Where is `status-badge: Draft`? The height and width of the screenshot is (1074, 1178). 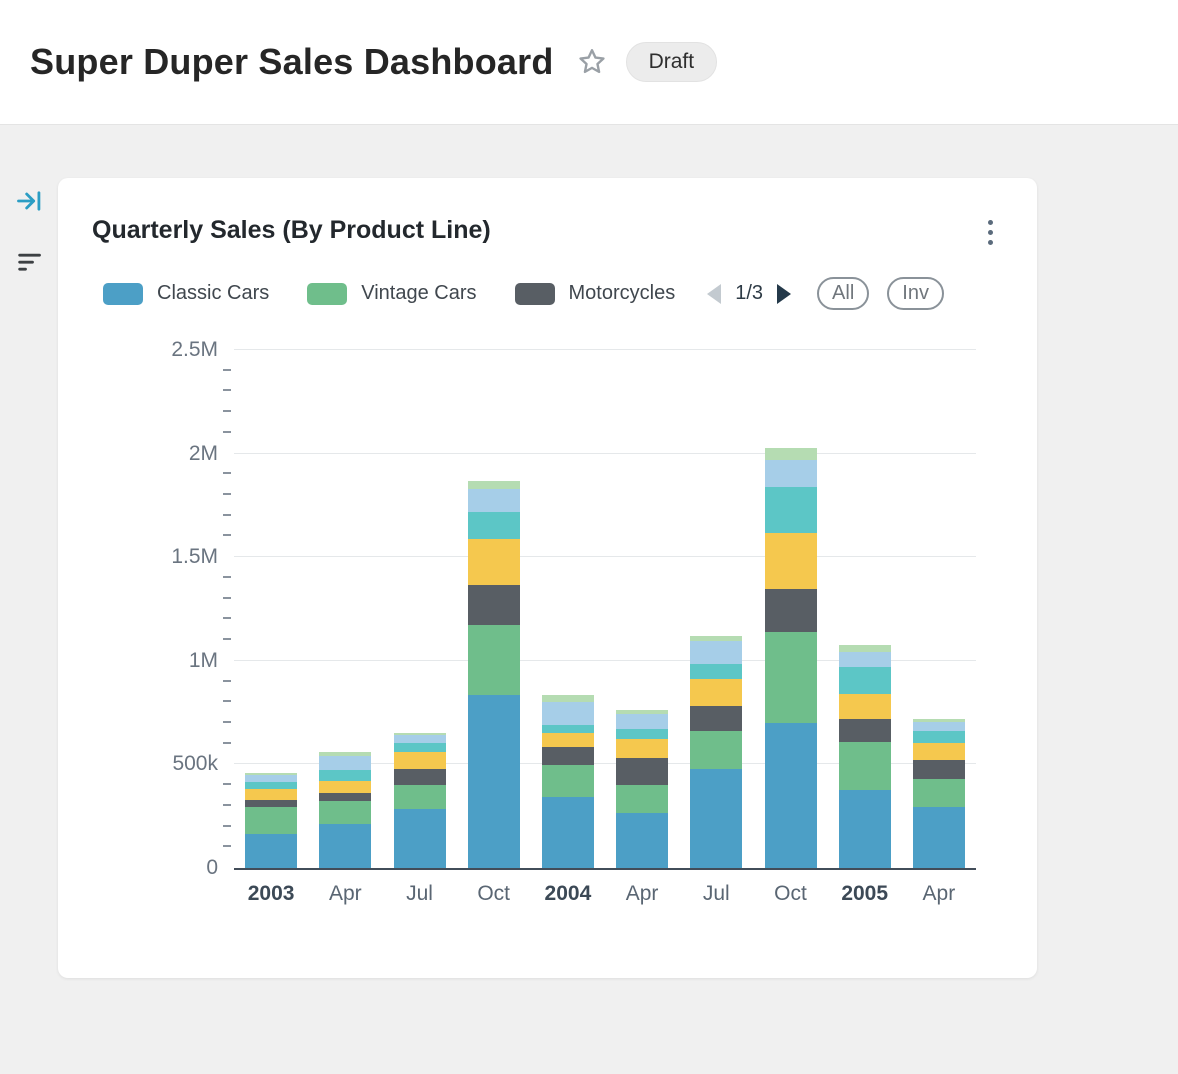 status-badge: Draft is located at coordinates (671, 62).